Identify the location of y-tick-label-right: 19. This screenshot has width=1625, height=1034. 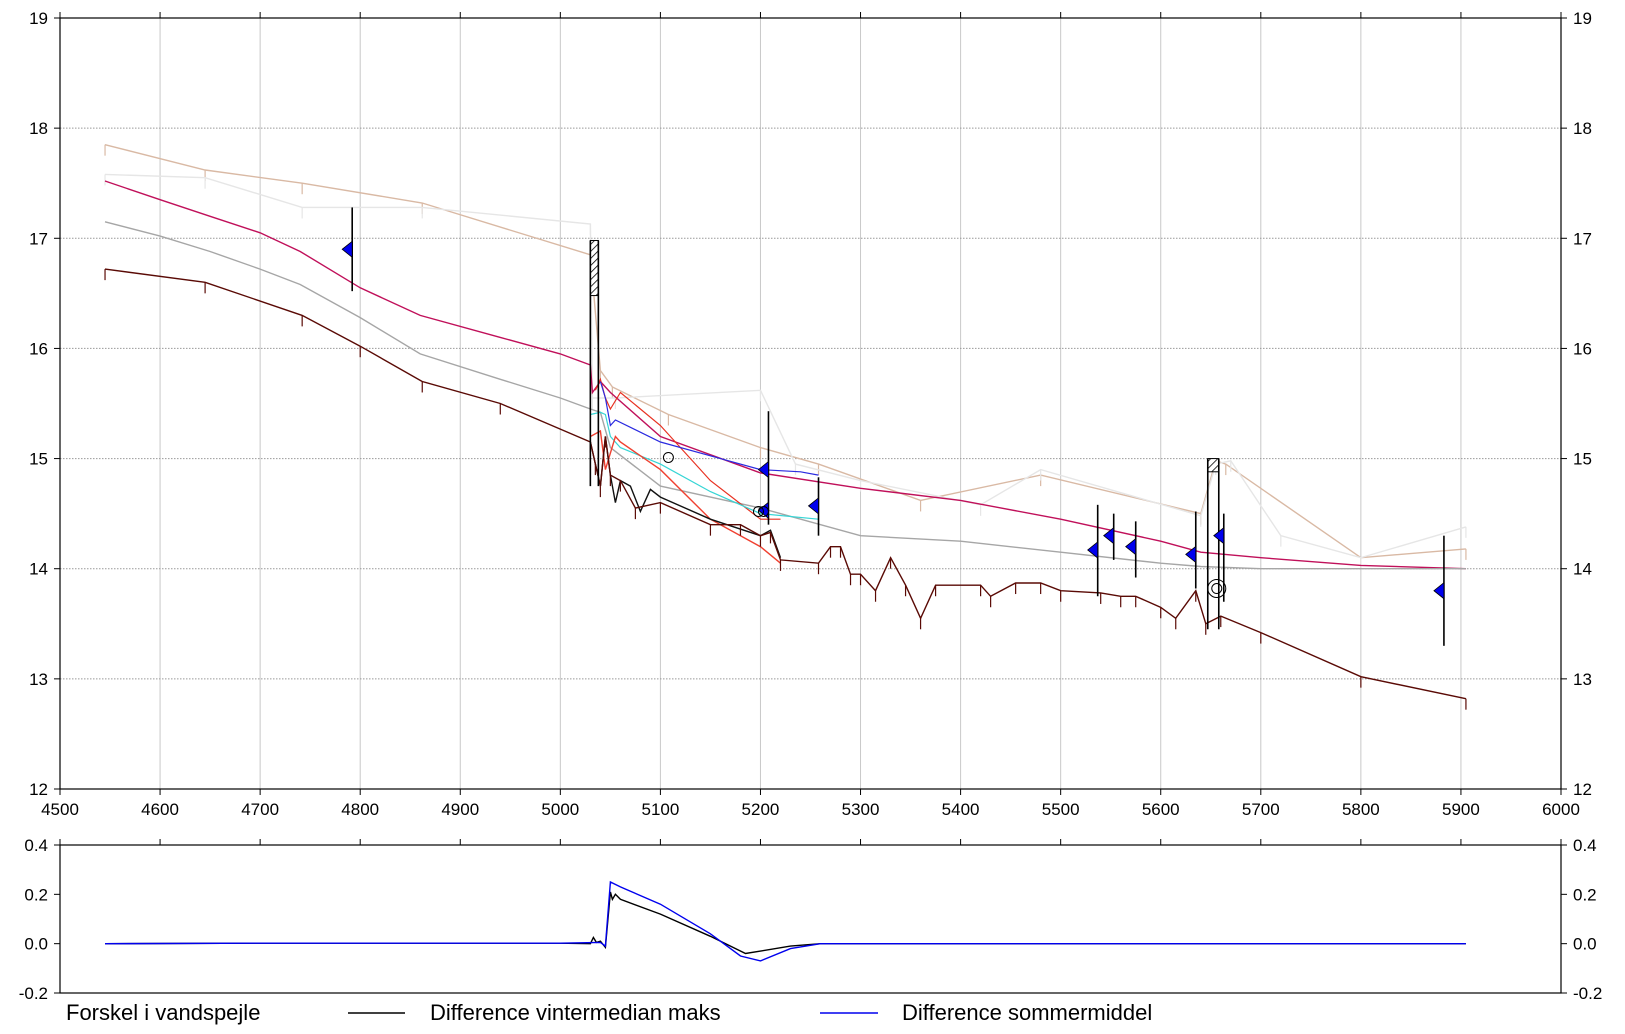
(1582, 18).